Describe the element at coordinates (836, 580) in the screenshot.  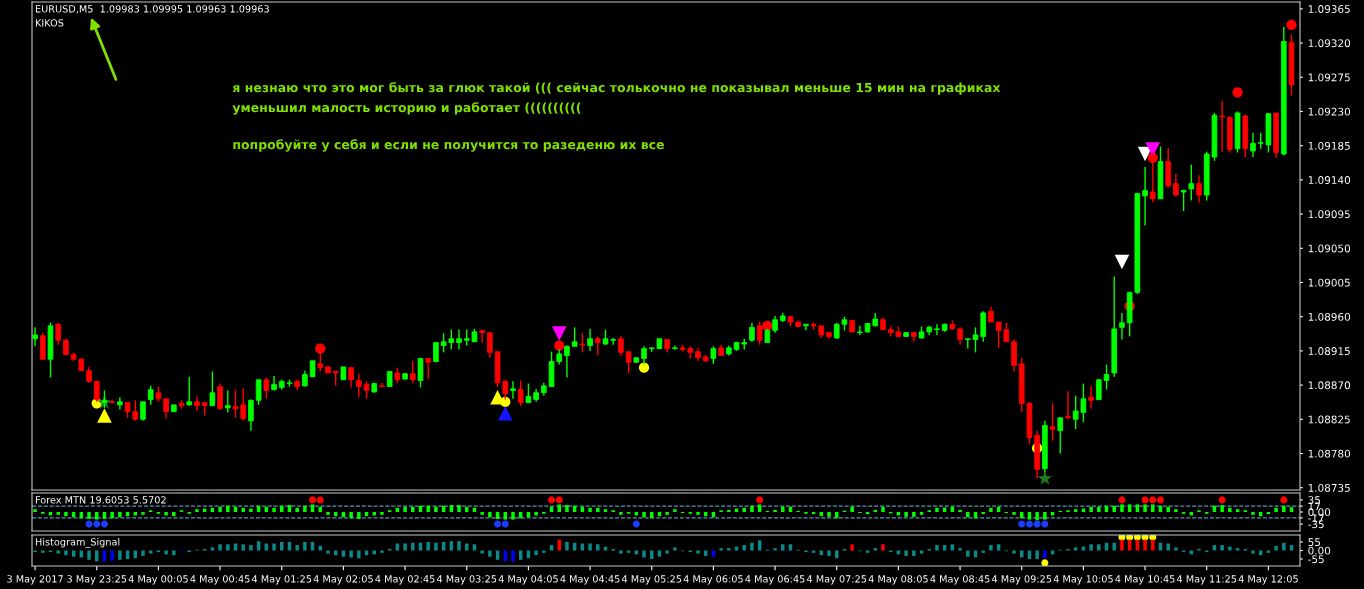
I see `x-tick-label: 4 May 07:25` at that location.